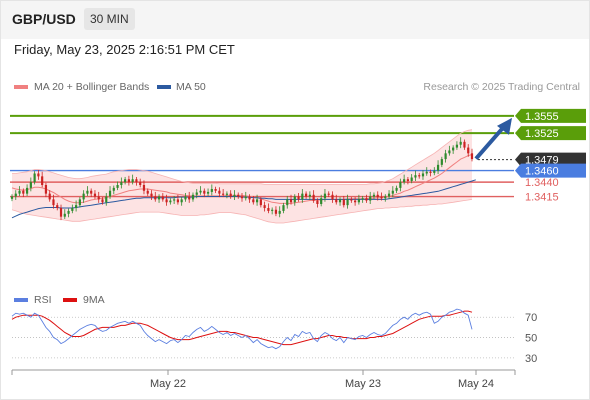  I want to click on legend-rsi-9ma: 9MA, so click(94, 300).